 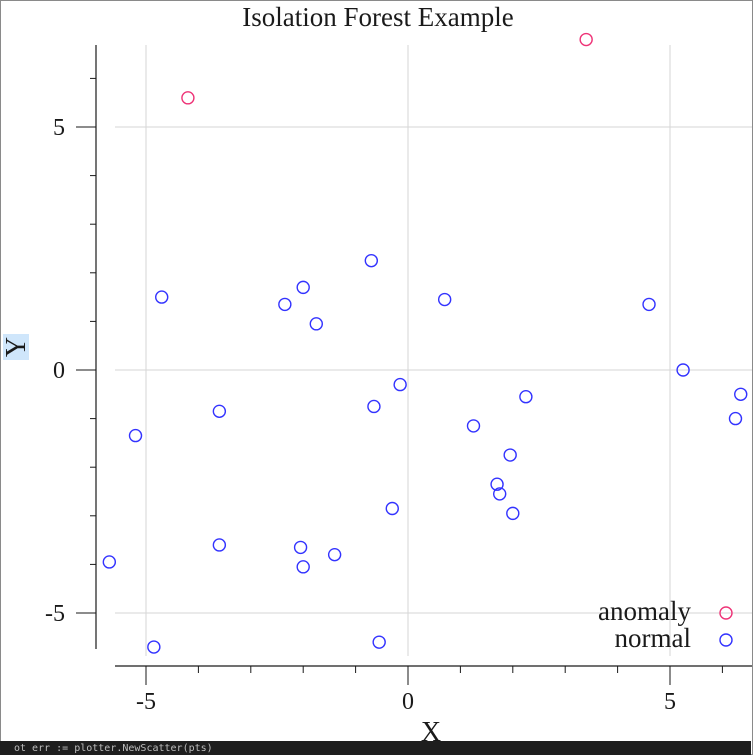 I want to click on chart-title: Isolation Forest Example, so click(x=377, y=17).